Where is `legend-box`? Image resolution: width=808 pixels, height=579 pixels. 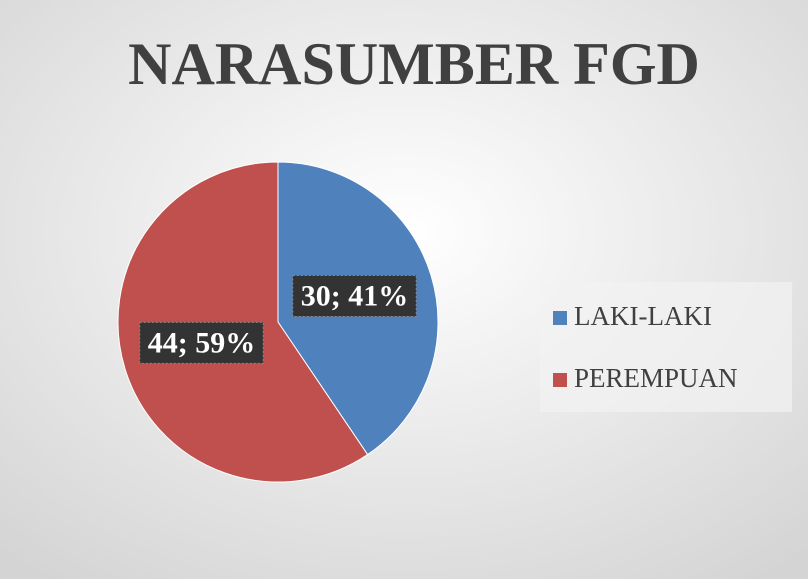
legend-box is located at coordinates (666, 347).